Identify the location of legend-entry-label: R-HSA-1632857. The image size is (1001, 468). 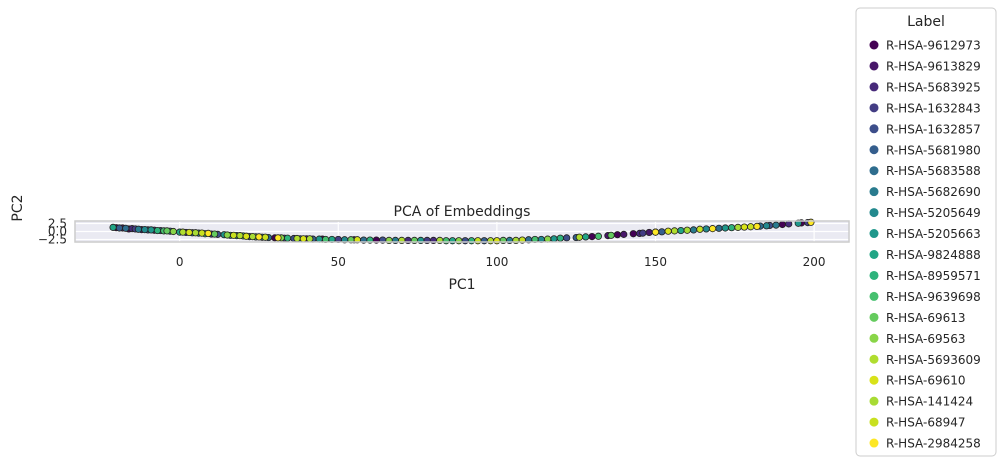
(933, 129).